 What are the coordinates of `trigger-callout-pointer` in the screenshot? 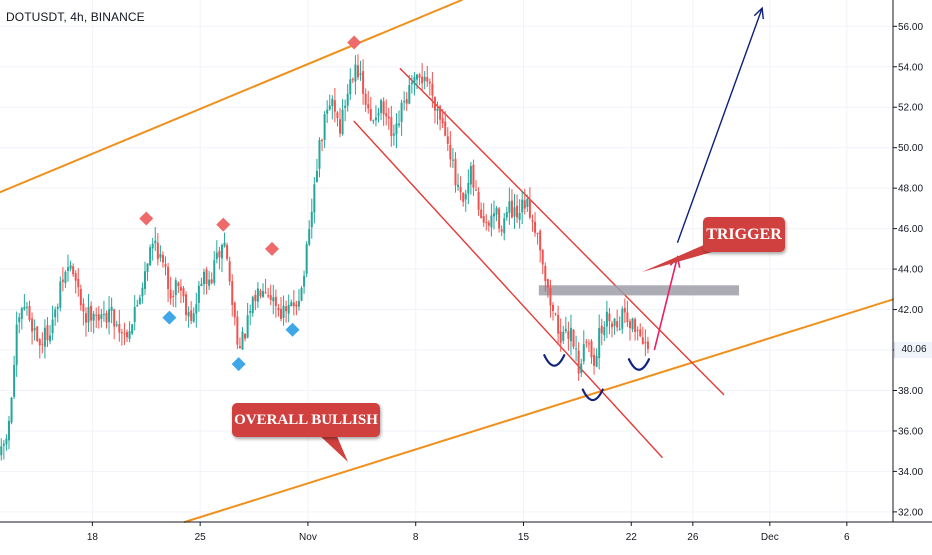 It's located at (677, 258).